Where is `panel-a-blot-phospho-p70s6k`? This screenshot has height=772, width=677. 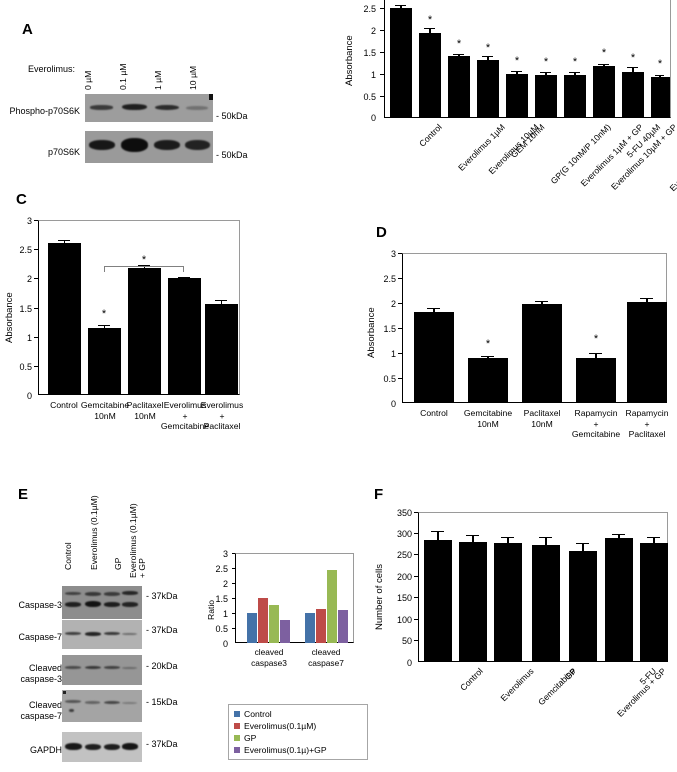
panel-a-blot-phospho-p70s6k is located at coordinates (149, 108).